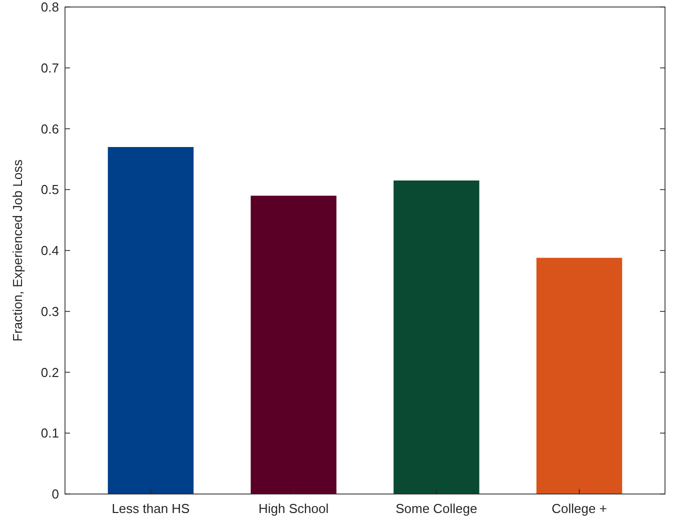  Describe the element at coordinates (49, 7) in the screenshot. I see `y-tick-label: 0.8` at that location.